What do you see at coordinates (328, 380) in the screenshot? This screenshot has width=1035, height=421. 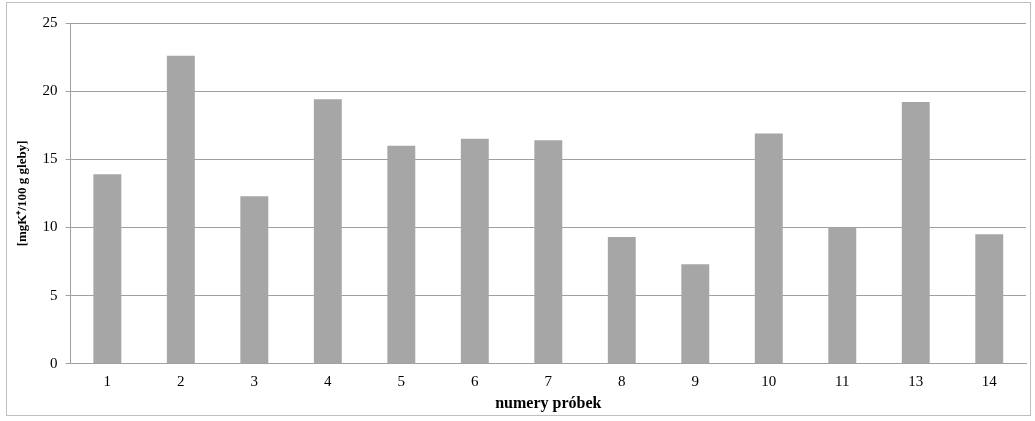 I see `x-tick-label: 4` at bounding box center [328, 380].